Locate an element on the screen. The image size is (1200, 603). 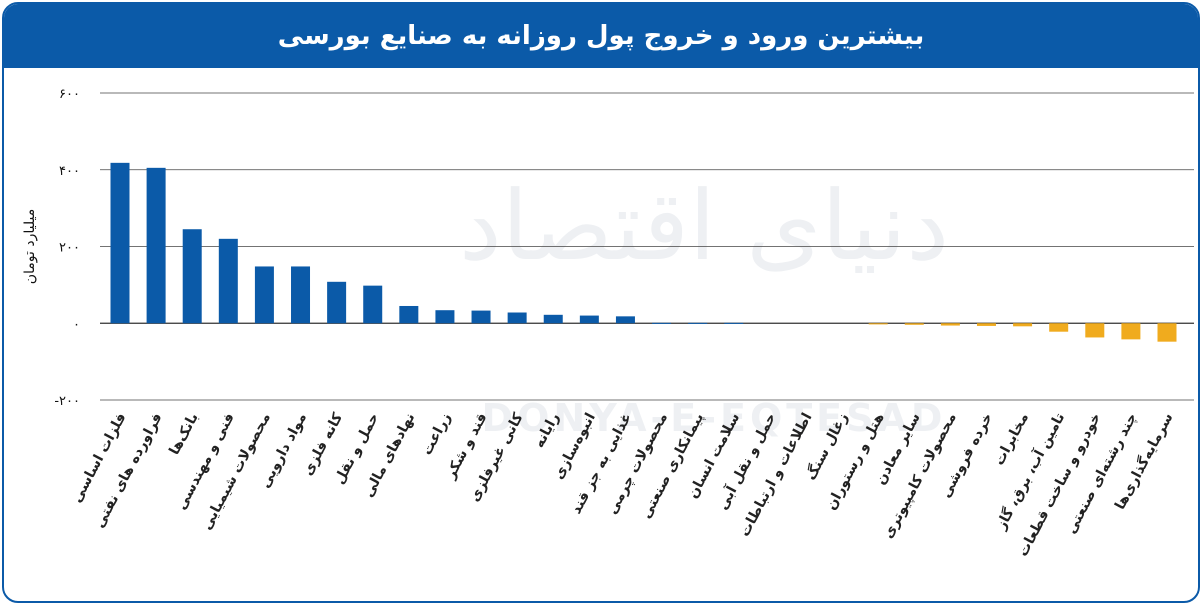
title-bar is located at coordinates (601, 36).